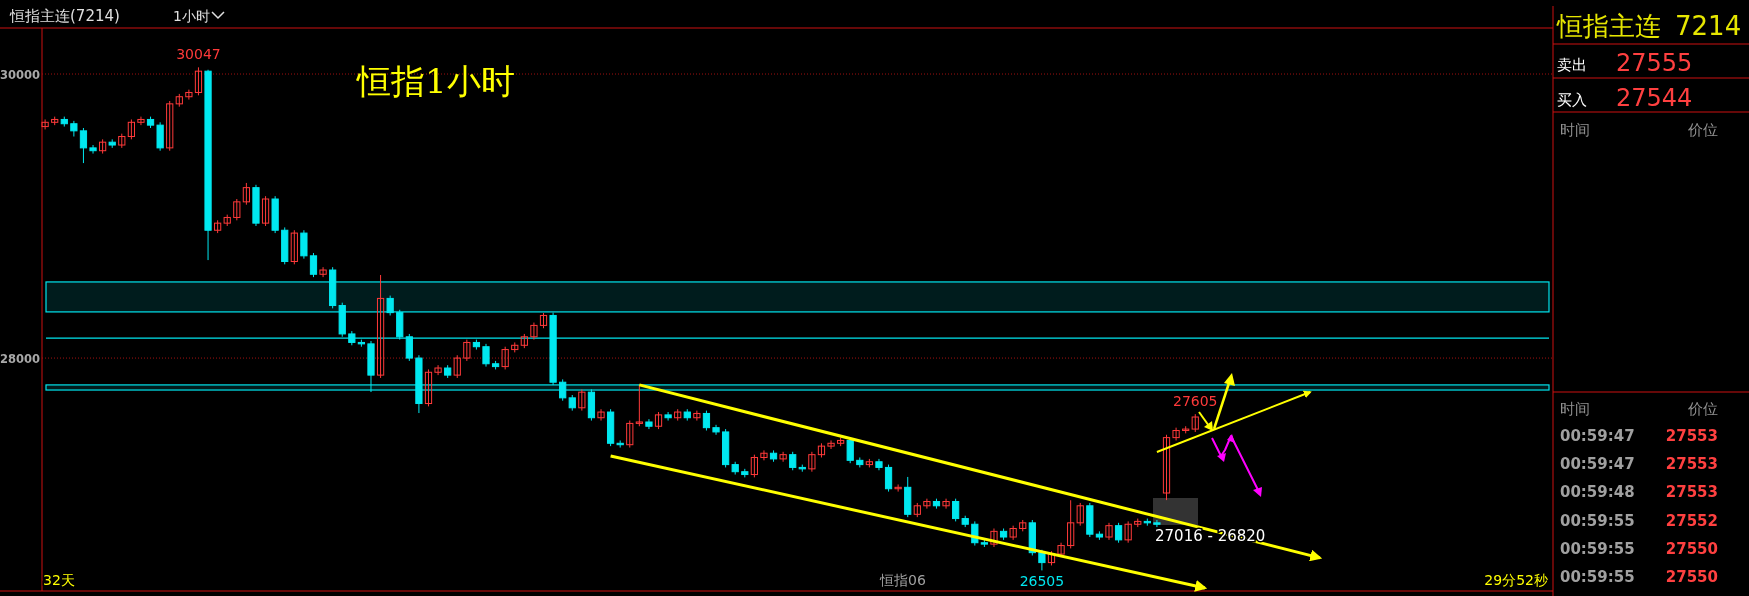  I want to click on annotation: 恒指06, so click(902, 580).